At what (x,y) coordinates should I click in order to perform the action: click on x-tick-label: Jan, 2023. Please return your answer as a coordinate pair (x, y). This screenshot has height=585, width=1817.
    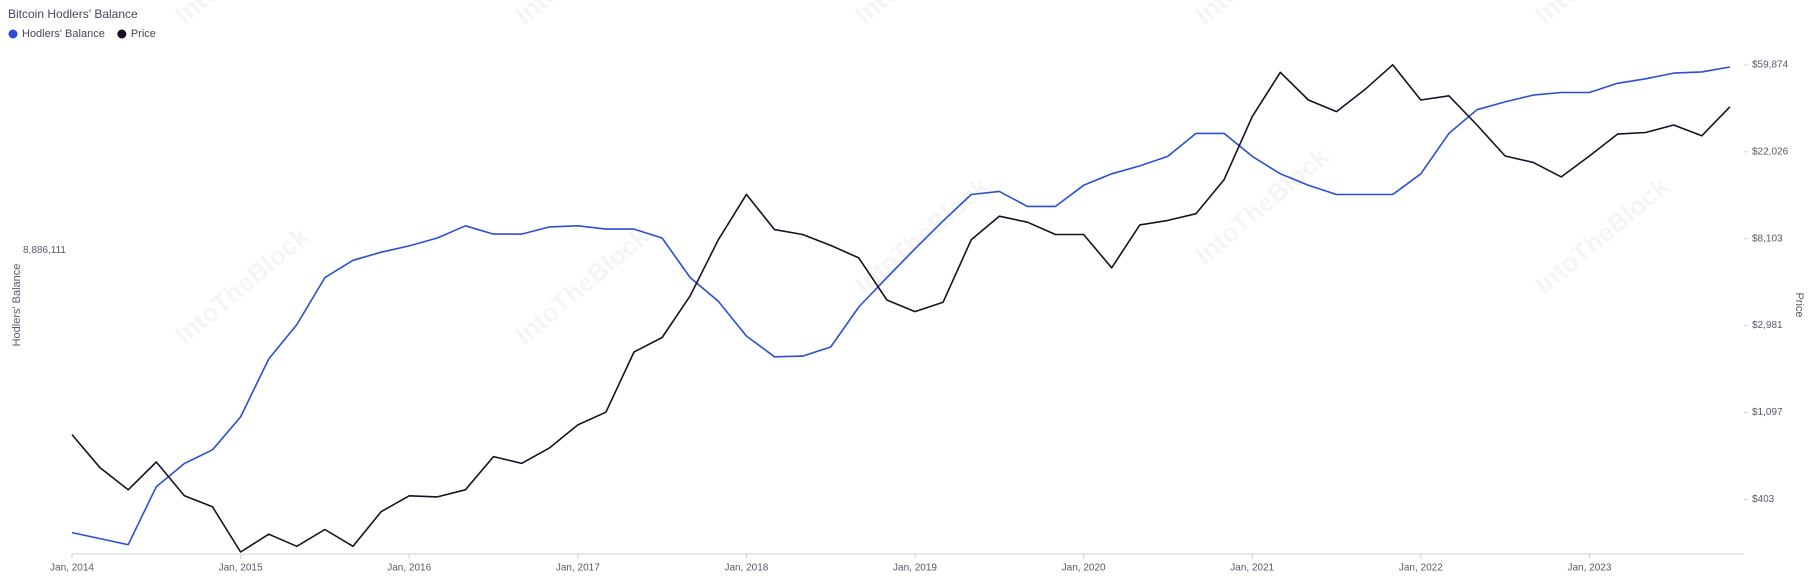
    Looking at the image, I should click on (1589, 568).